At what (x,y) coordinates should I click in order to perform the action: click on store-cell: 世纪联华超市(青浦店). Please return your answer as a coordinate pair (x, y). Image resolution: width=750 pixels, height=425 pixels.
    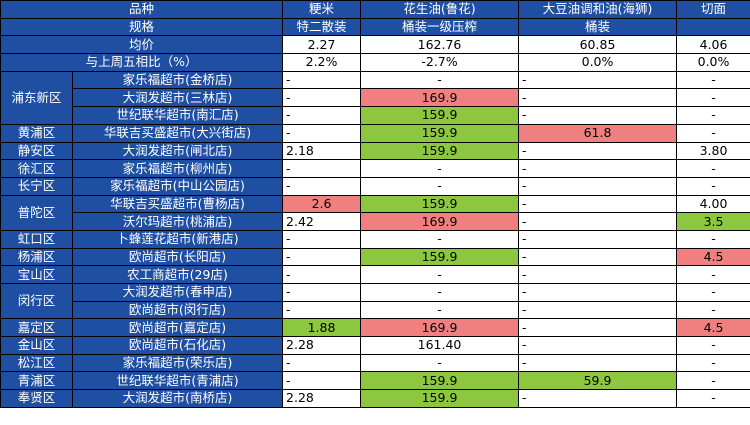
    Looking at the image, I should click on (177, 381).